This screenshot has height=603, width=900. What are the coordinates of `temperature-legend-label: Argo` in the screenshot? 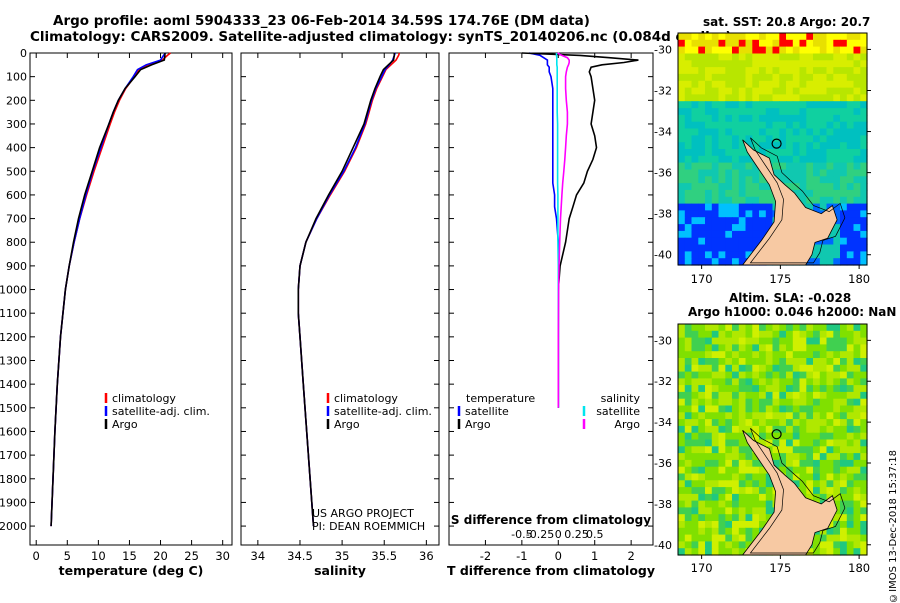 It's located at (125, 424).